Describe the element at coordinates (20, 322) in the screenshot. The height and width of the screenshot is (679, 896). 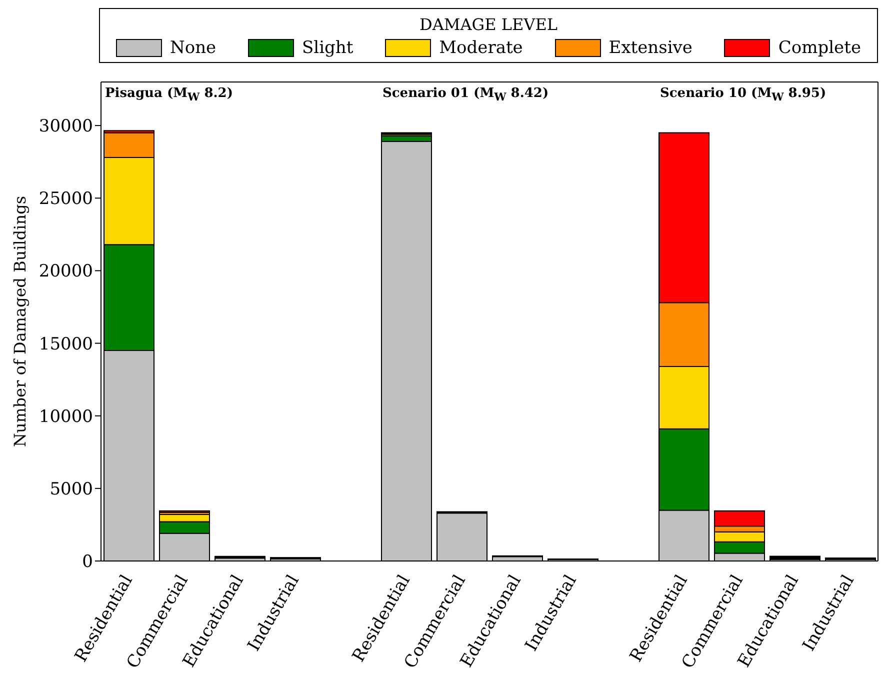
I see `y-axis-title: Number of Damaged Buildings` at that location.